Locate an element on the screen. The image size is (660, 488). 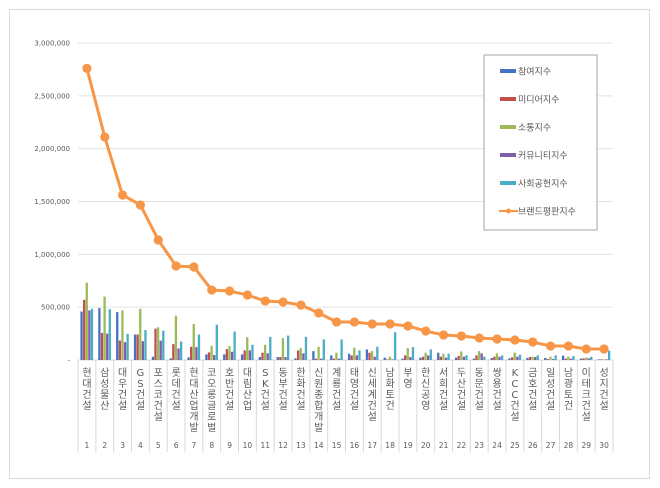
bar-소통지수-9 is located at coordinates (229, 353).